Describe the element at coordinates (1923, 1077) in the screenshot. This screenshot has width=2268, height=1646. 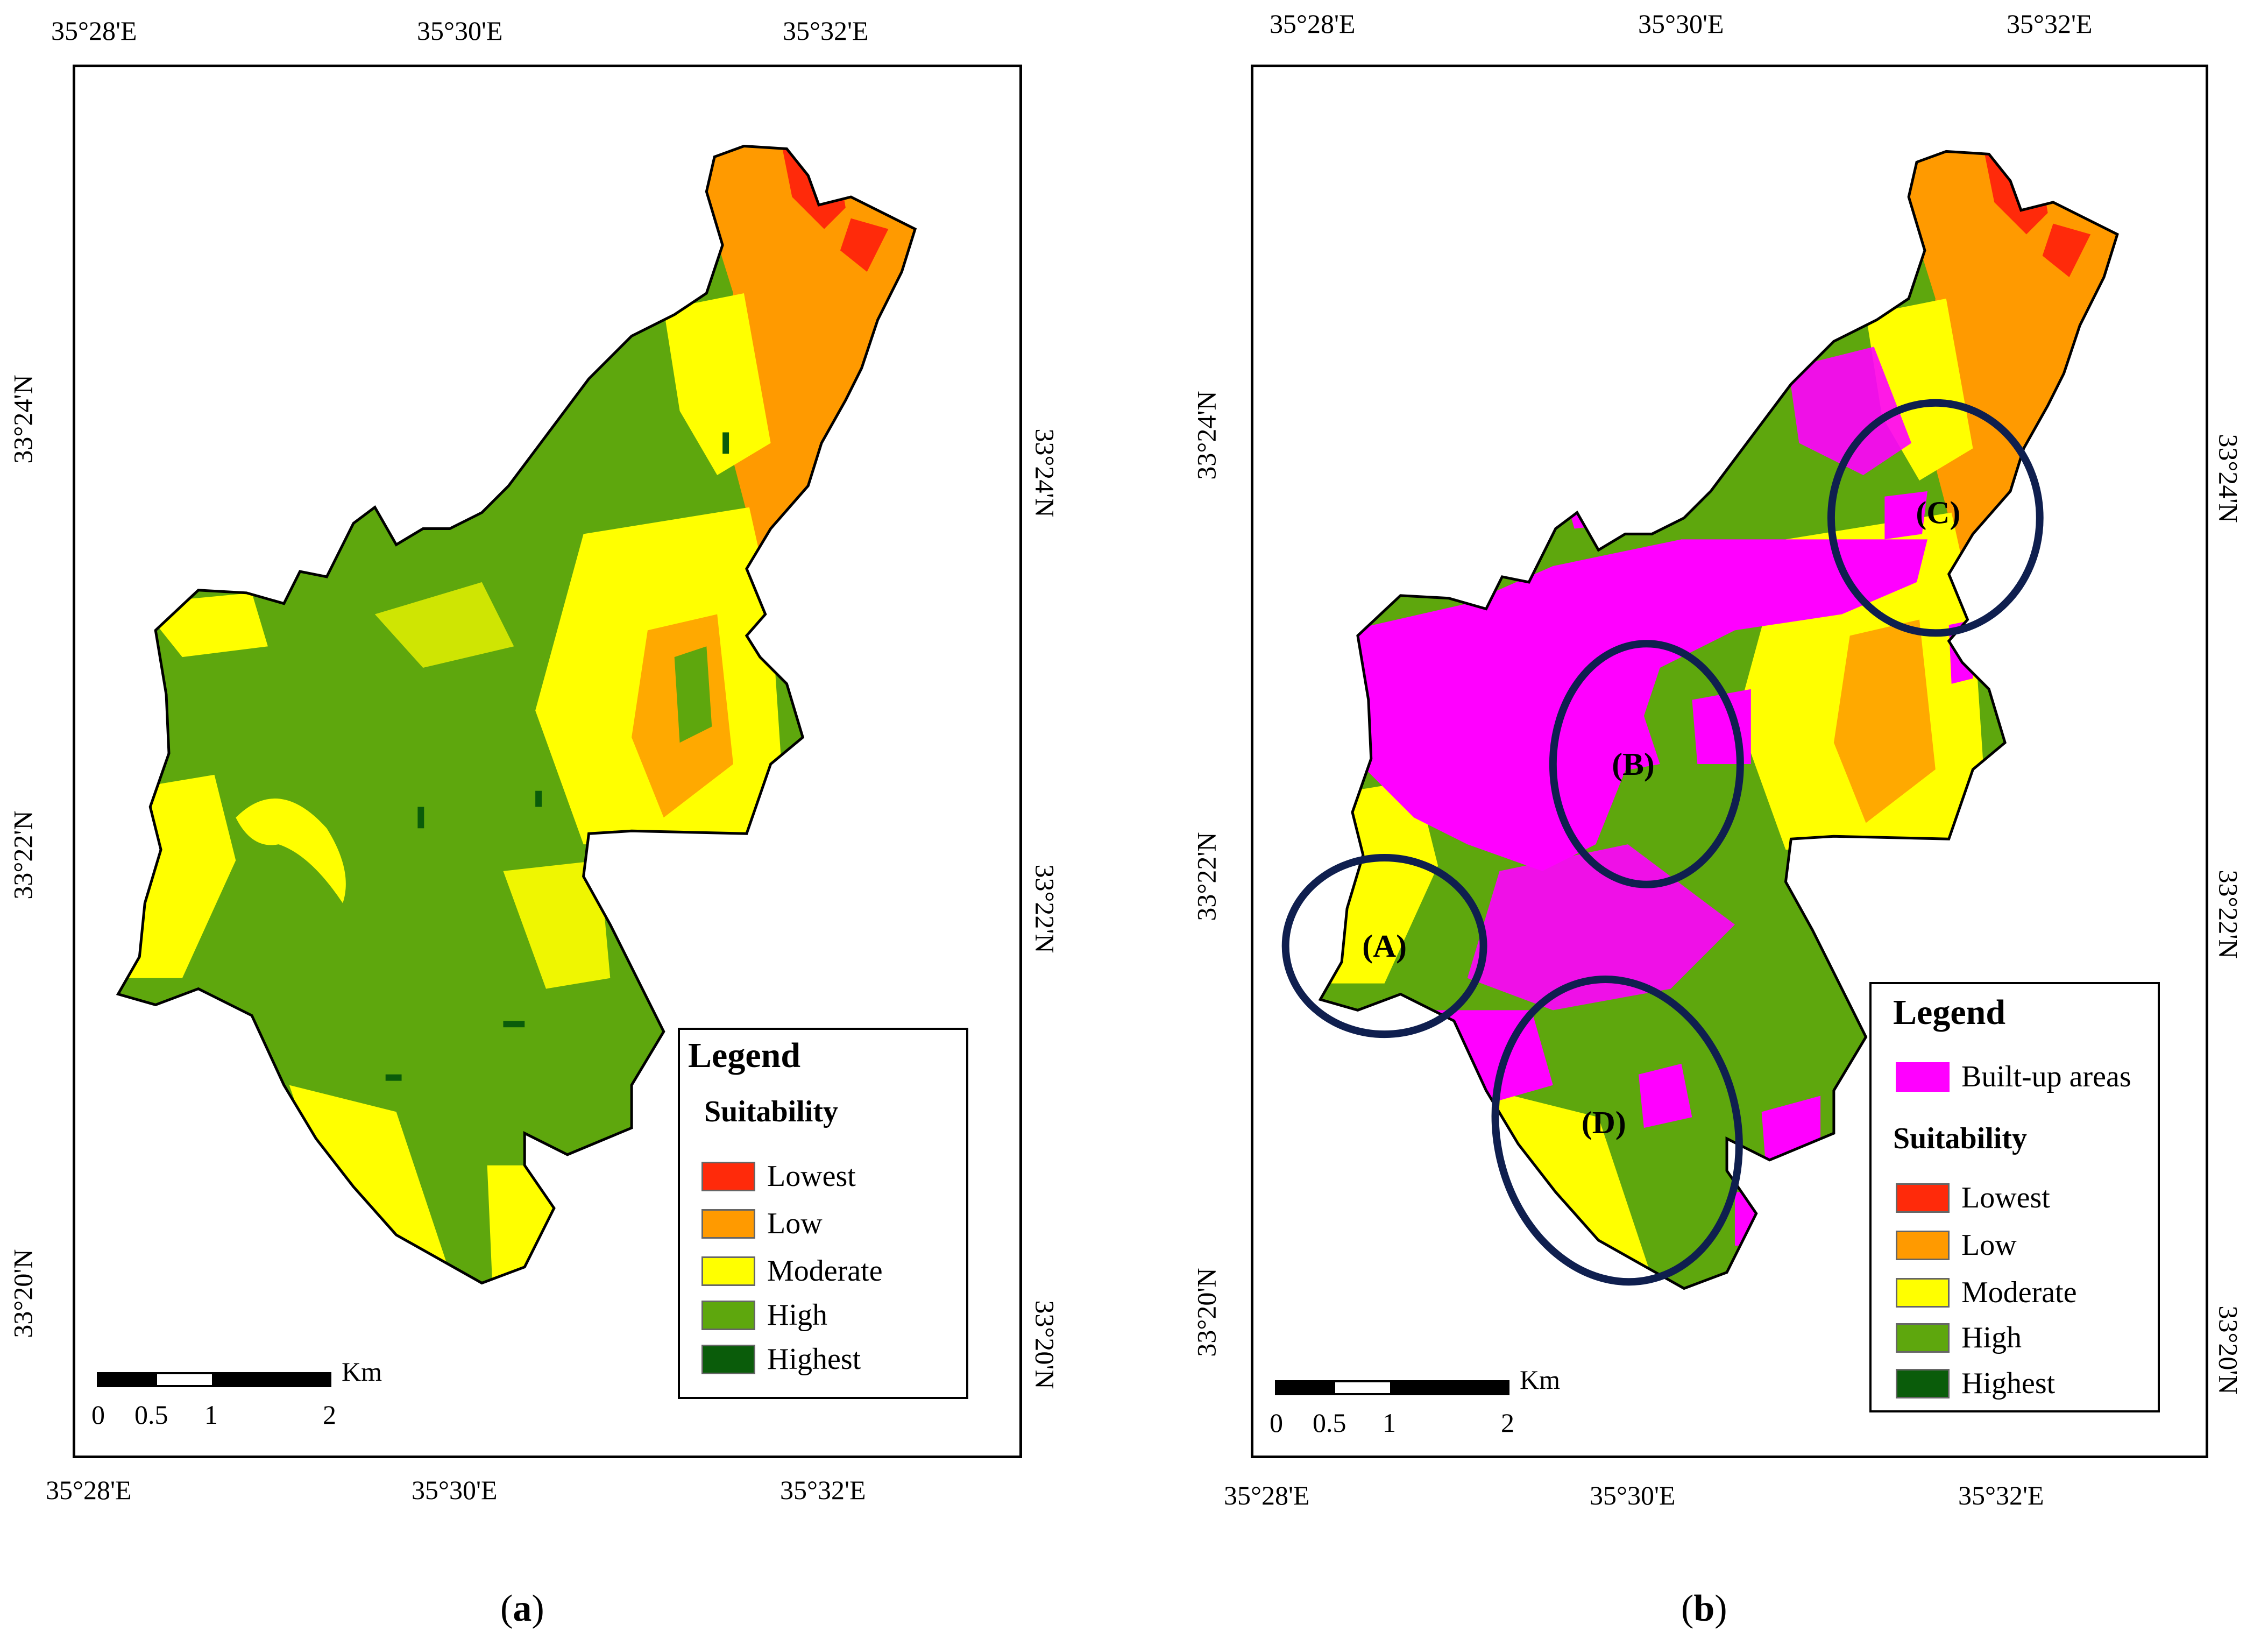
I see `swatch-built-up` at that location.